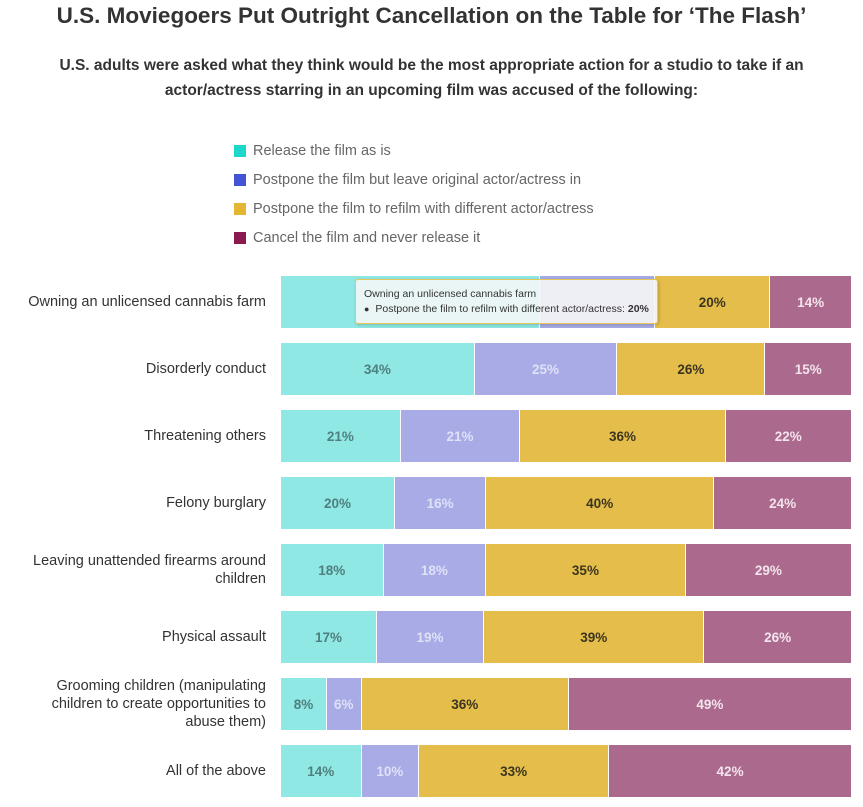 The width and height of the screenshot is (863, 807). I want to click on data-label: 26%, so click(778, 637).